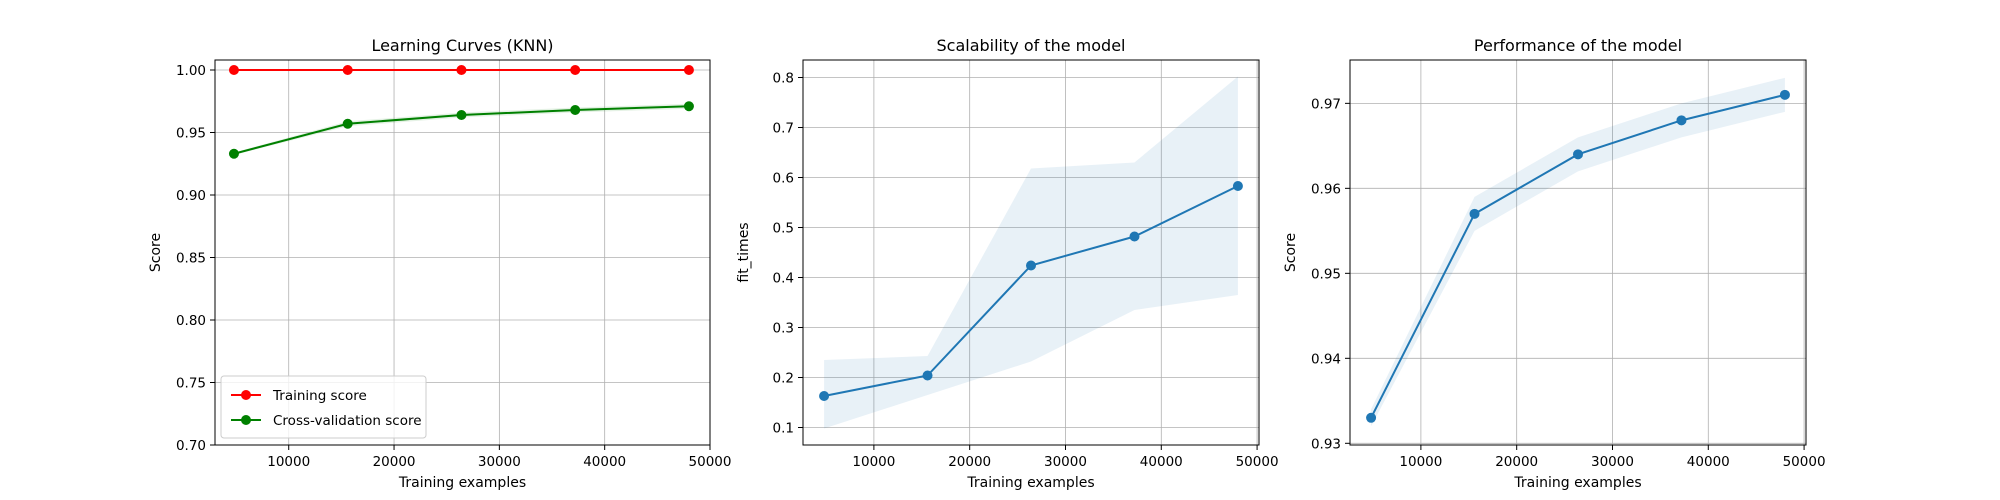  Describe the element at coordinates (347, 421) in the screenshot. I see `chart-1-legend-label: Cross-validation score` at that location.